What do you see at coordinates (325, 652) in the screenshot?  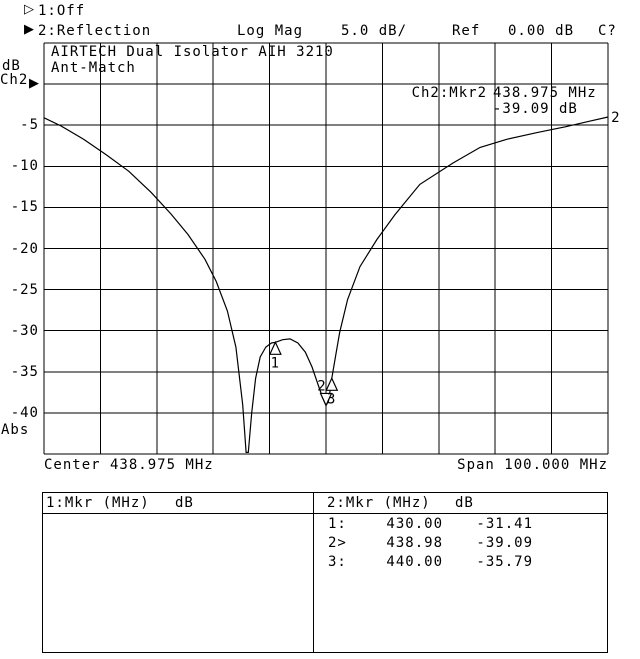 I see `table-border-bottom` at bounding box center [325, 652].